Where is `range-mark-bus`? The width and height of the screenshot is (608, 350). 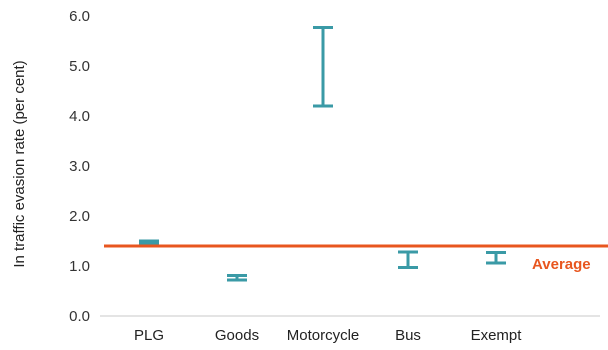
range-mark-bus is located at coordinates (408, 259).